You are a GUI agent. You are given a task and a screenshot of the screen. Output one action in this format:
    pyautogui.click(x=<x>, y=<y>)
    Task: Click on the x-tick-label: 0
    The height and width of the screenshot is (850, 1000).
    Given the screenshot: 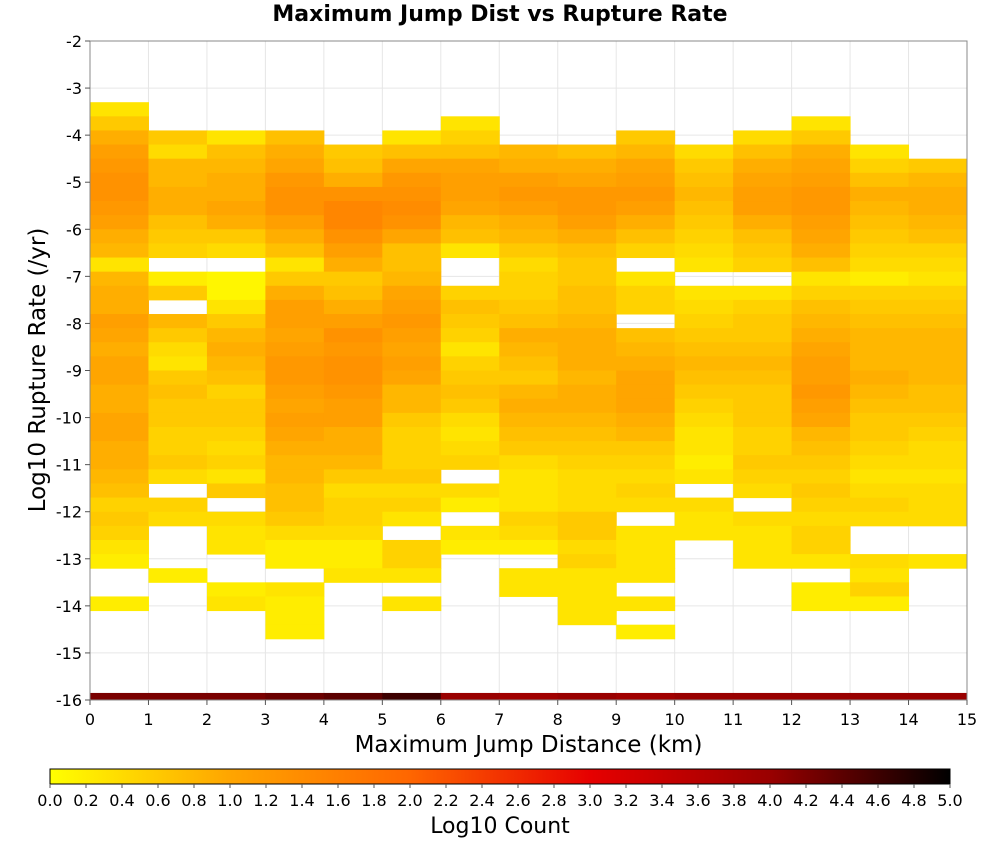 What is the action you would take?
    pyautogui.click(x=90, y=719)
    